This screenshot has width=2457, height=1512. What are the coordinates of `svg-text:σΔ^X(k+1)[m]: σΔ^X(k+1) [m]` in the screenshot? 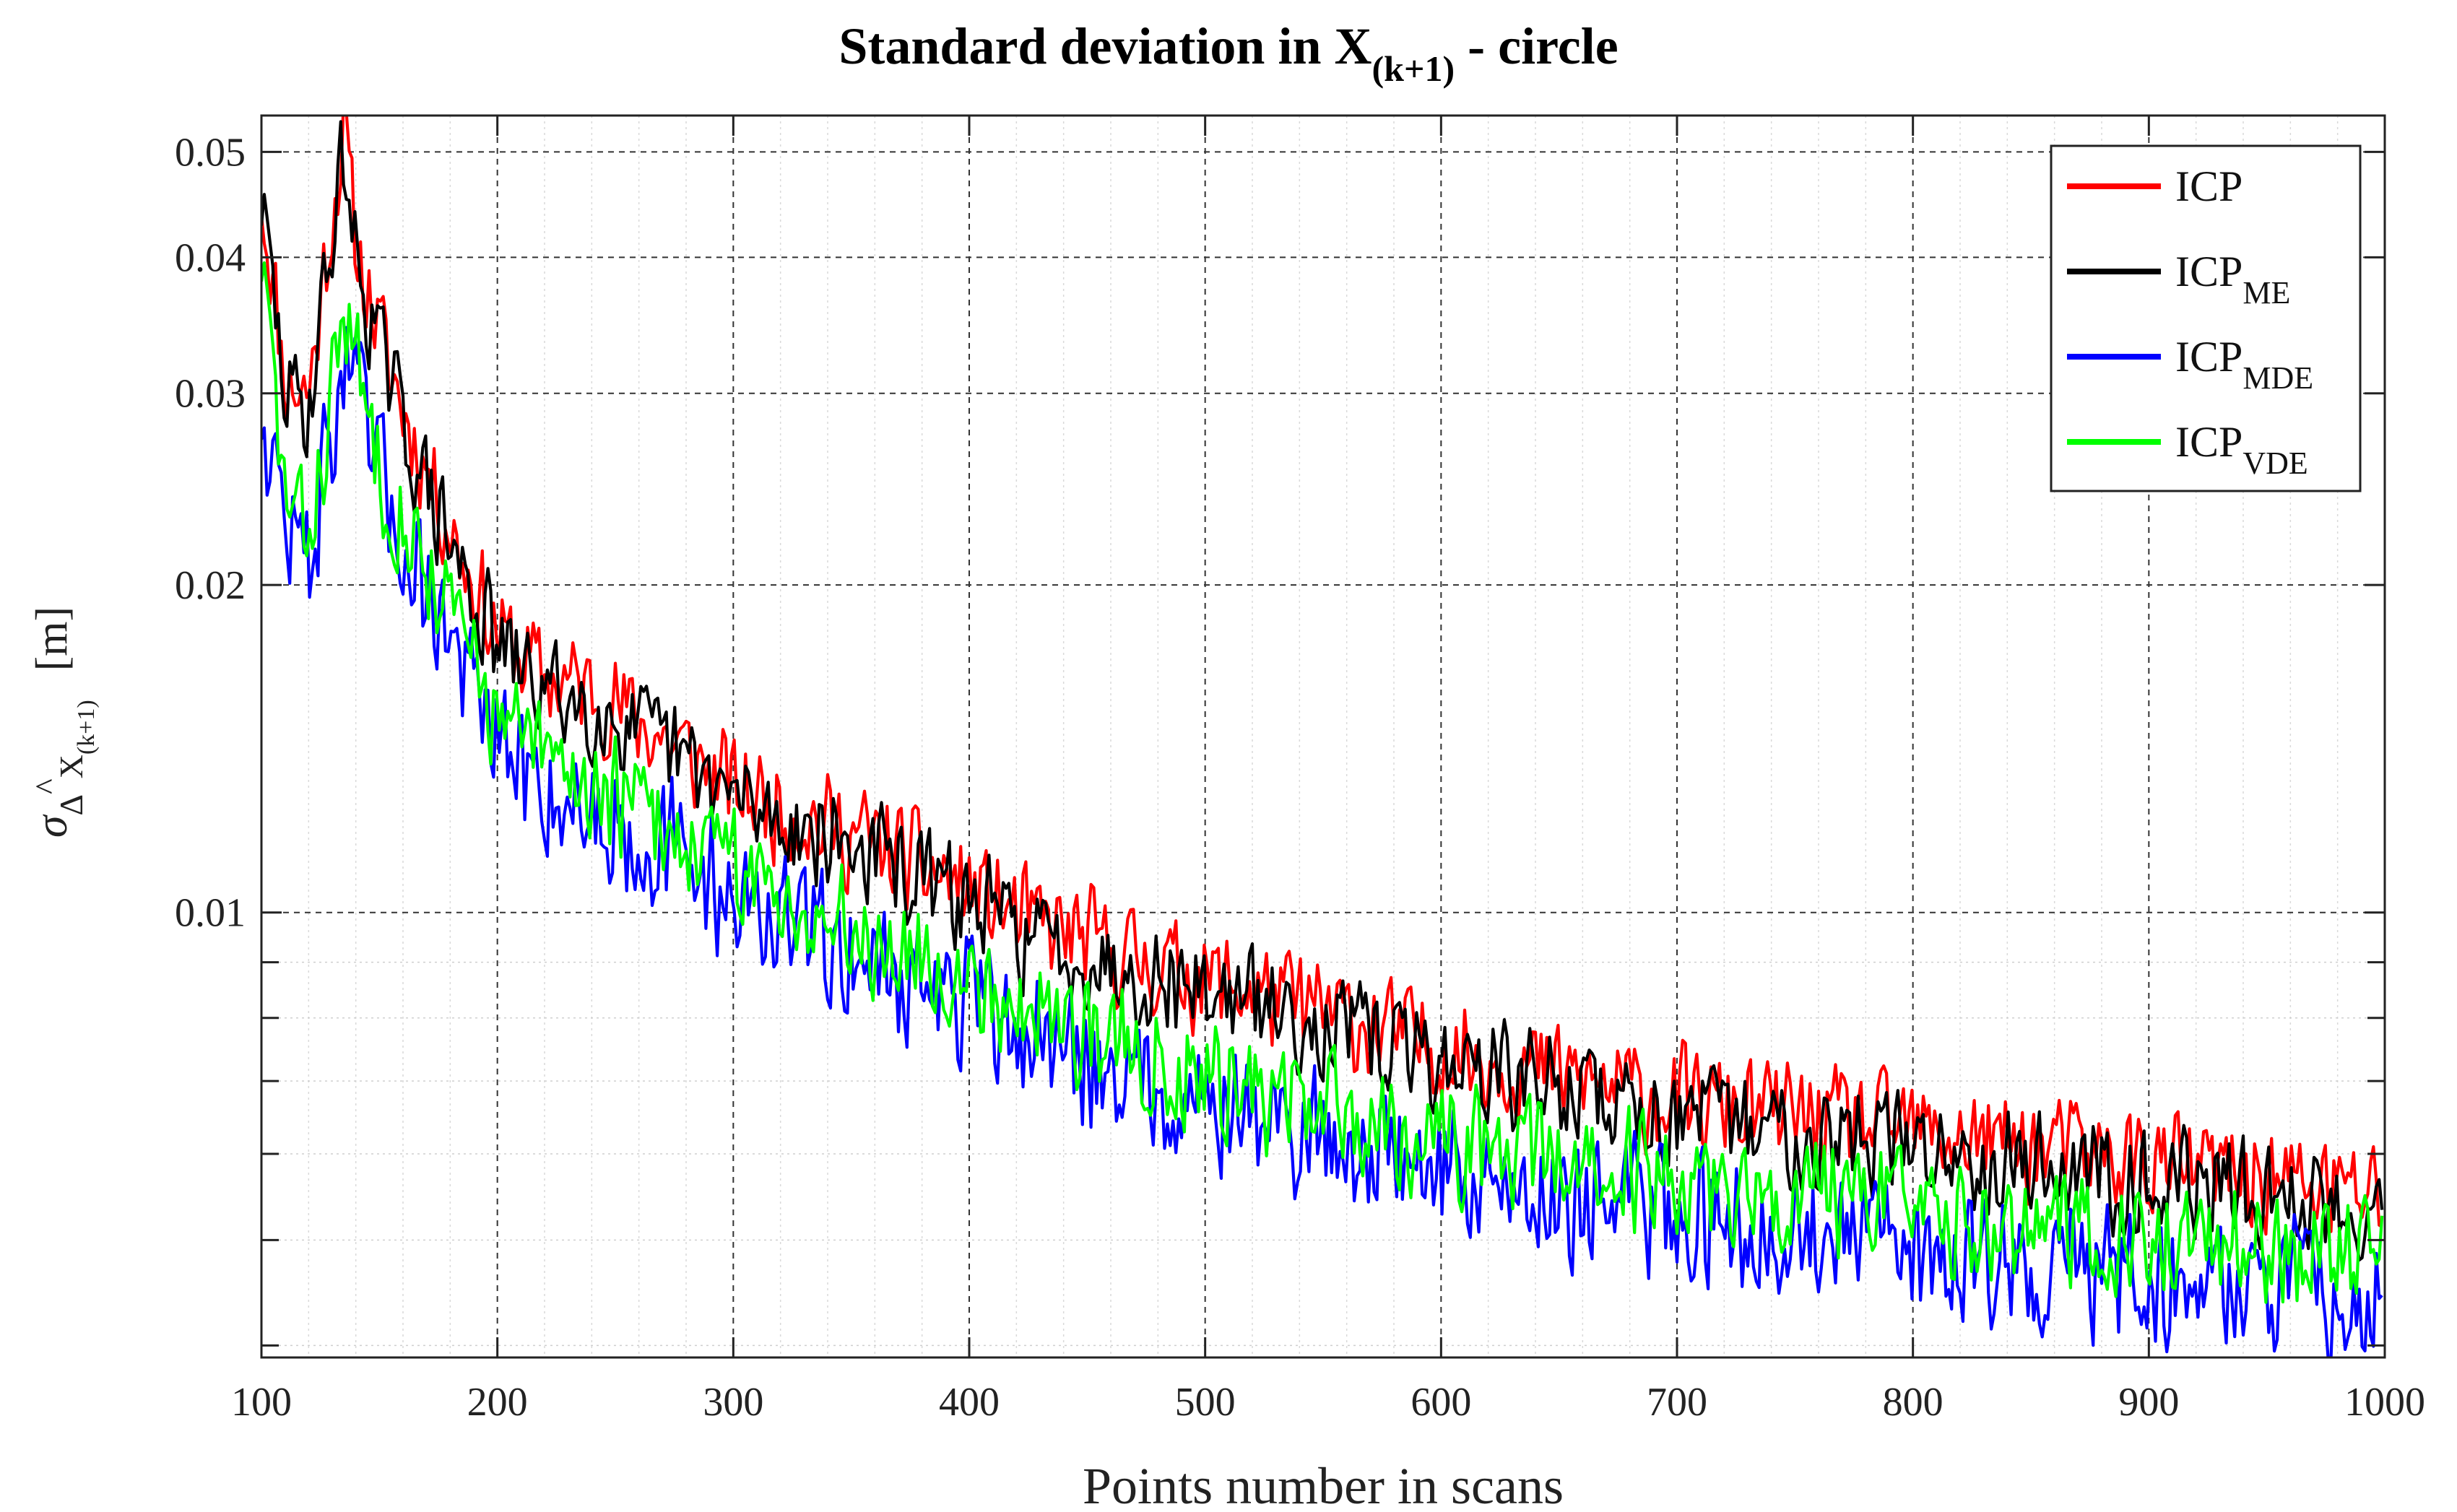 It's located at (63, 722).